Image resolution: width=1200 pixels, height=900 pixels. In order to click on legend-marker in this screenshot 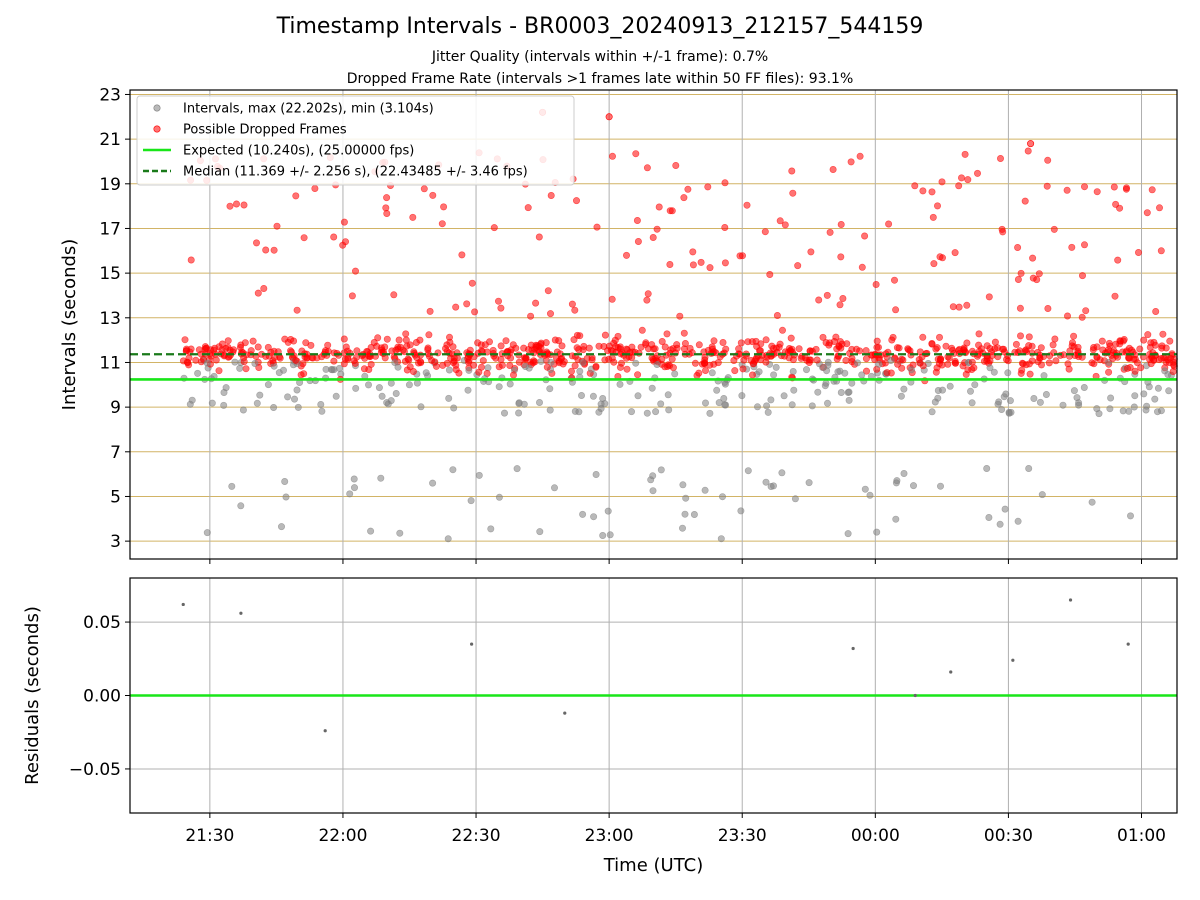, I will do `click(157, 129)`.